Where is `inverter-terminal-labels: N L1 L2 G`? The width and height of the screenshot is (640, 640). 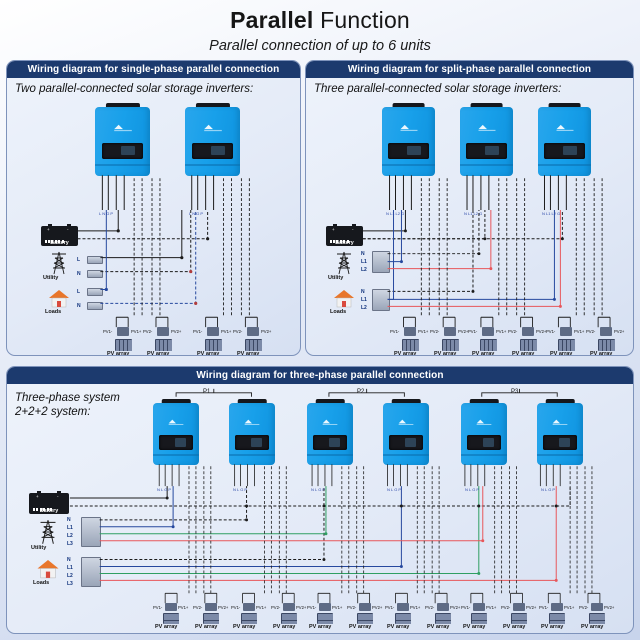
inverter-terminal-labels: N L1 L2 G is located at coordinates (551, 213).